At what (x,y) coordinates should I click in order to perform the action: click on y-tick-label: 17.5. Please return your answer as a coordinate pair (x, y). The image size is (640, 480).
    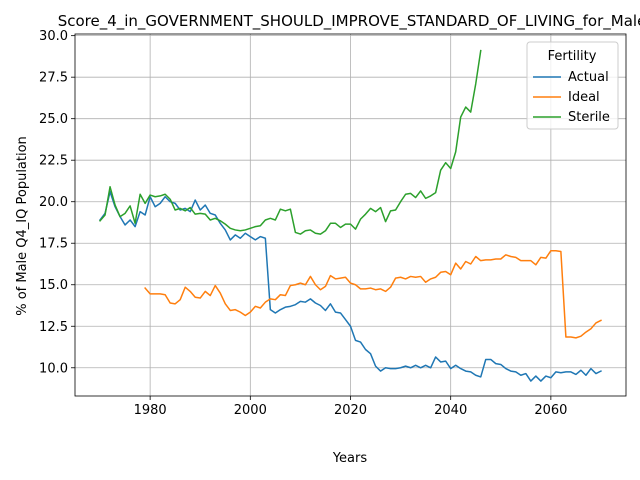
    Looking at the image, I should click on (53, 244).